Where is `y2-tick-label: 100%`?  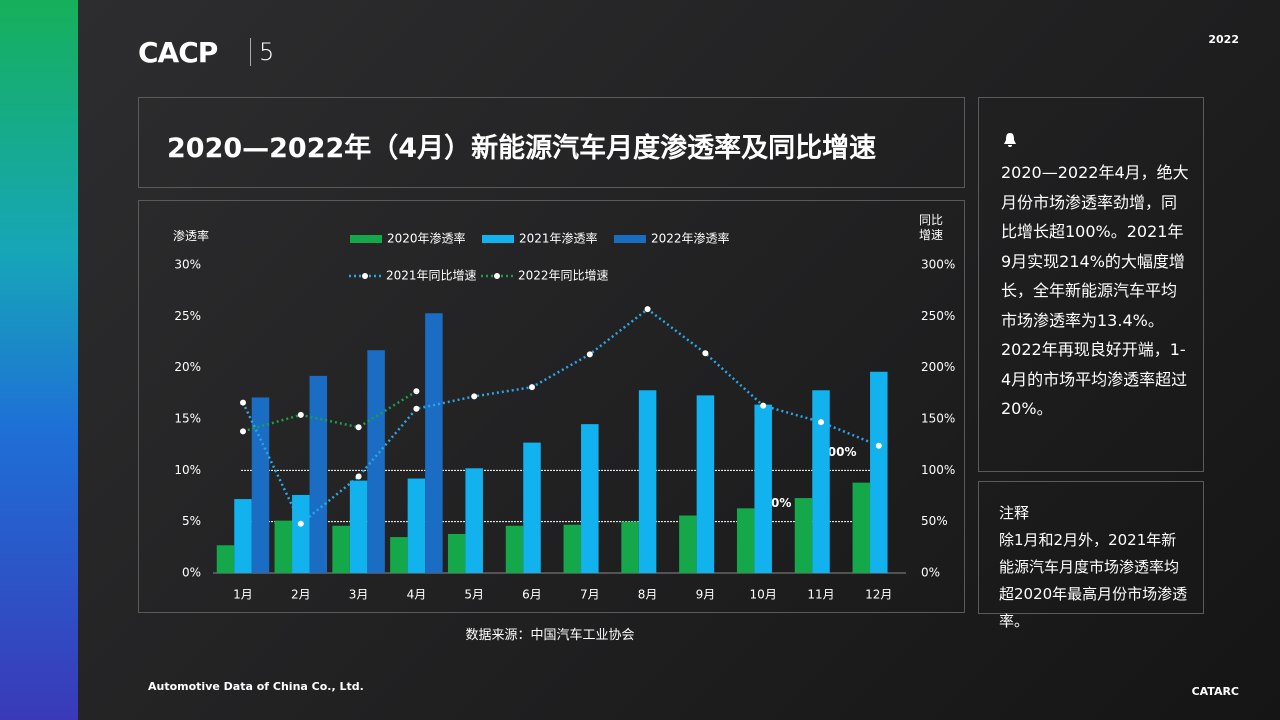
y2-tick-label: 100% is located at coordinates (938, 470).